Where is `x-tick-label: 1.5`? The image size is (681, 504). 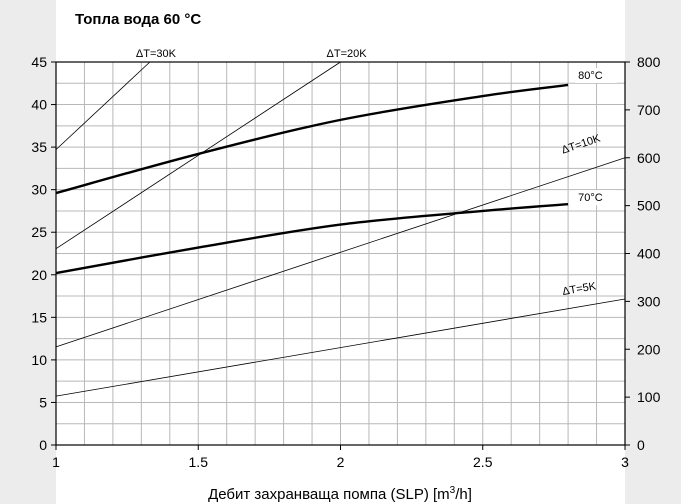 x-tick-label: 1.5 is located at coordinates (199, 462).